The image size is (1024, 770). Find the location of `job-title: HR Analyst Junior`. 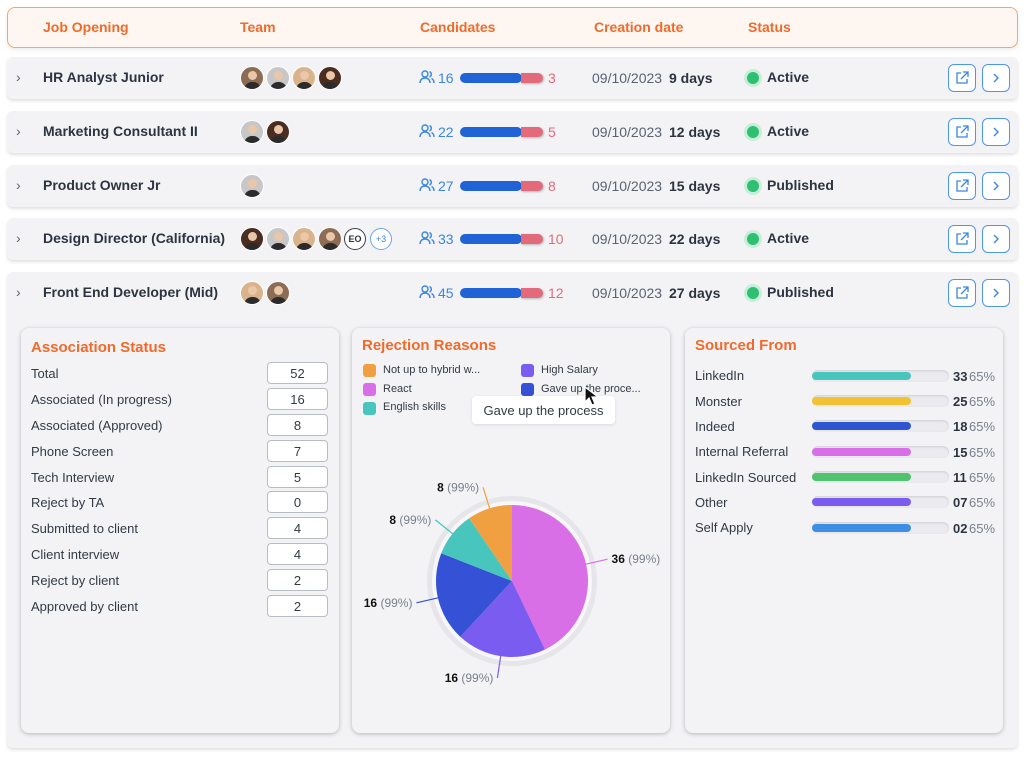

job-title: HR Analyst Junior is located at coordinates (103, 77).